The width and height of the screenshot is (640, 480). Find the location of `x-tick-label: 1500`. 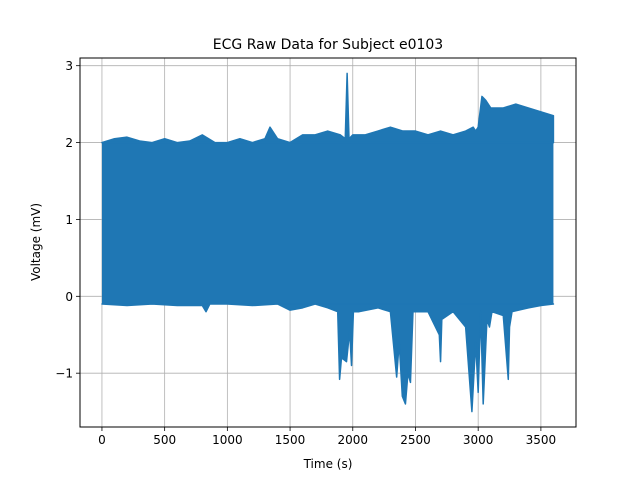

x-tick-label: 1500 is located at coordinates (290, 440).